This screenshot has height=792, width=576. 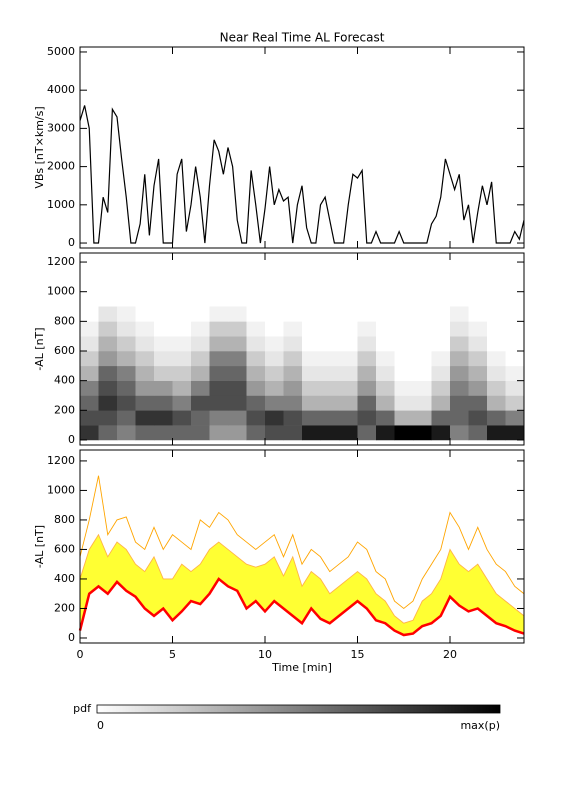 What do you see at coordinates (302, 38) in the screenshot?
I see `chart-title: Near Real Time AL Forecast` at bounding box center [302, 38].